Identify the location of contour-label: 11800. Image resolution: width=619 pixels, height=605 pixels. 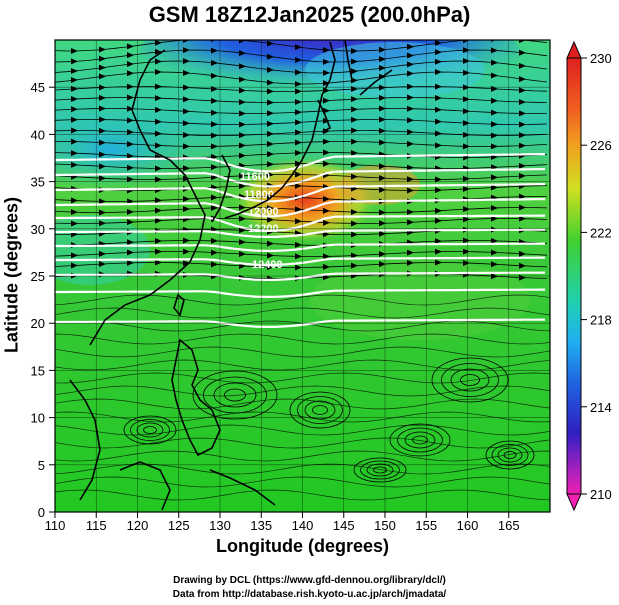
(259, 195).